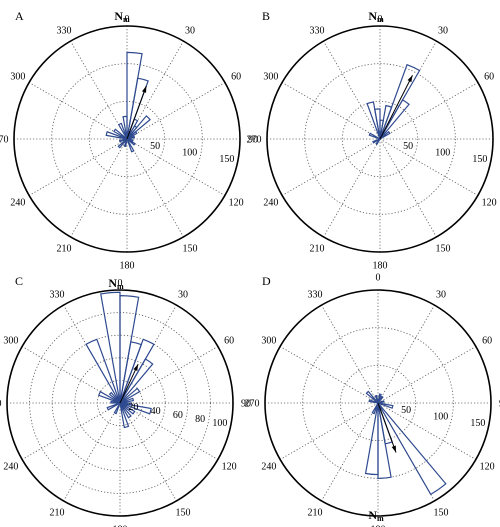 This screenshot has height=527, width=500. Describe the element at coordinates (200, 419) in the screenshot. I see `ring-value-label: 80` at that location.